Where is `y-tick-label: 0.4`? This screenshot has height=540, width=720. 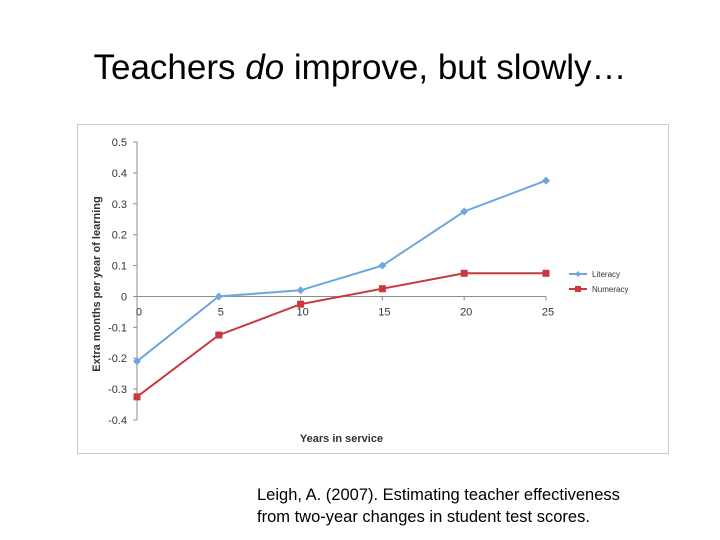
y-tick-label: 0.4 is located at coordinates (119, 174).